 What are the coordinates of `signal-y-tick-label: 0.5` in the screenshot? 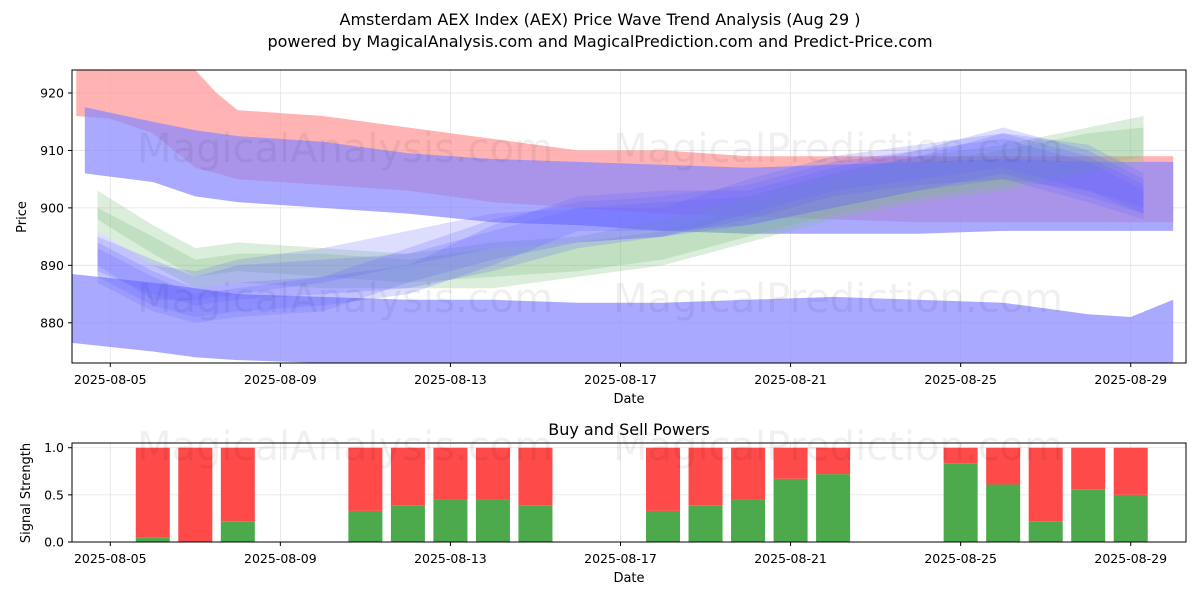 It's located at (54, 494).